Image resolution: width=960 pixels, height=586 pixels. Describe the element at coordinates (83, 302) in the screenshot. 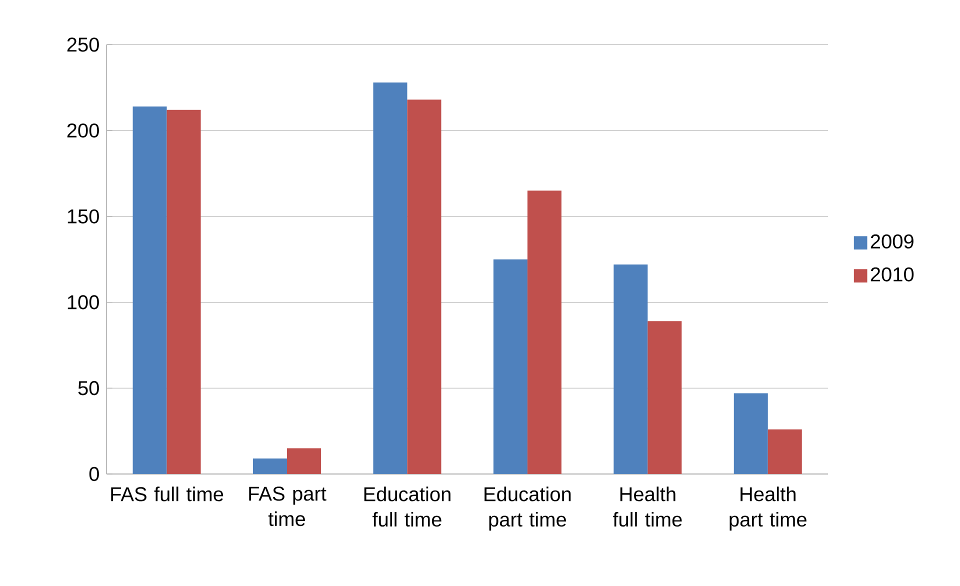

I see `y-tick-label: 100` at that location.